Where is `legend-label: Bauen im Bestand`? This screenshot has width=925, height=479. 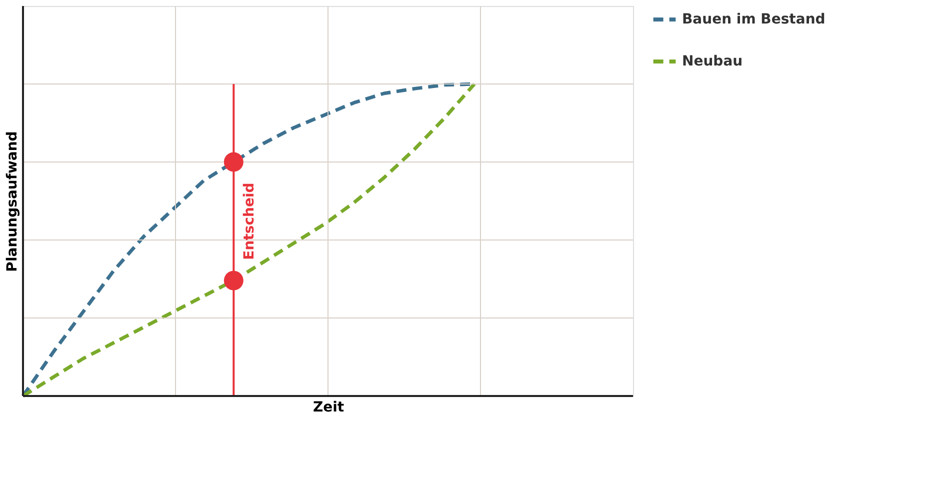 legend-label: Bauen im Bestand is located at coordinates (754, 20).